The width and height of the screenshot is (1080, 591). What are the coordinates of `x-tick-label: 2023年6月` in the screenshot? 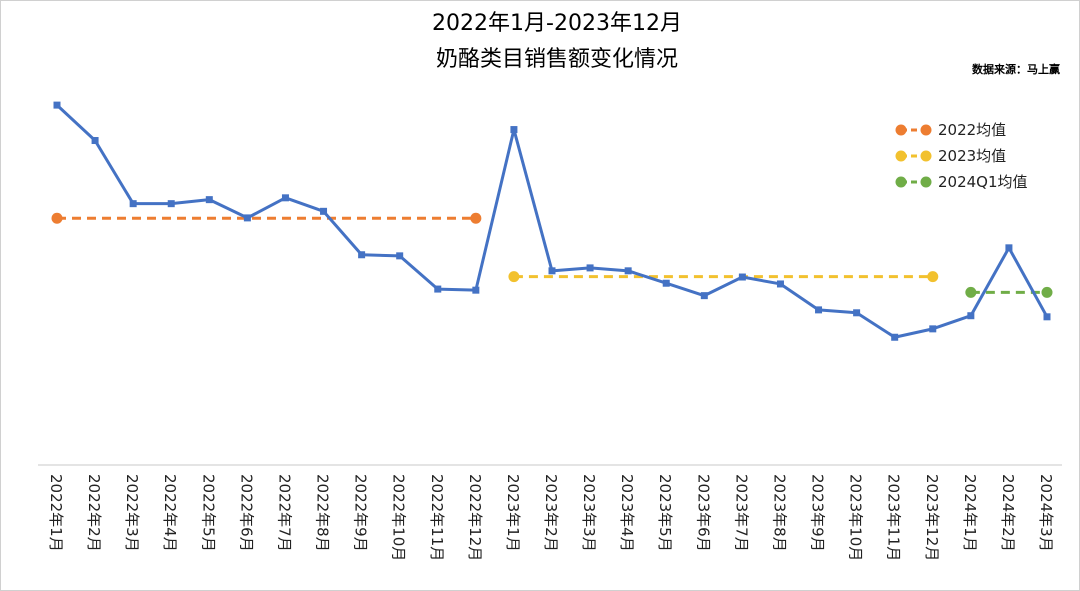 It's located at (703, 513).